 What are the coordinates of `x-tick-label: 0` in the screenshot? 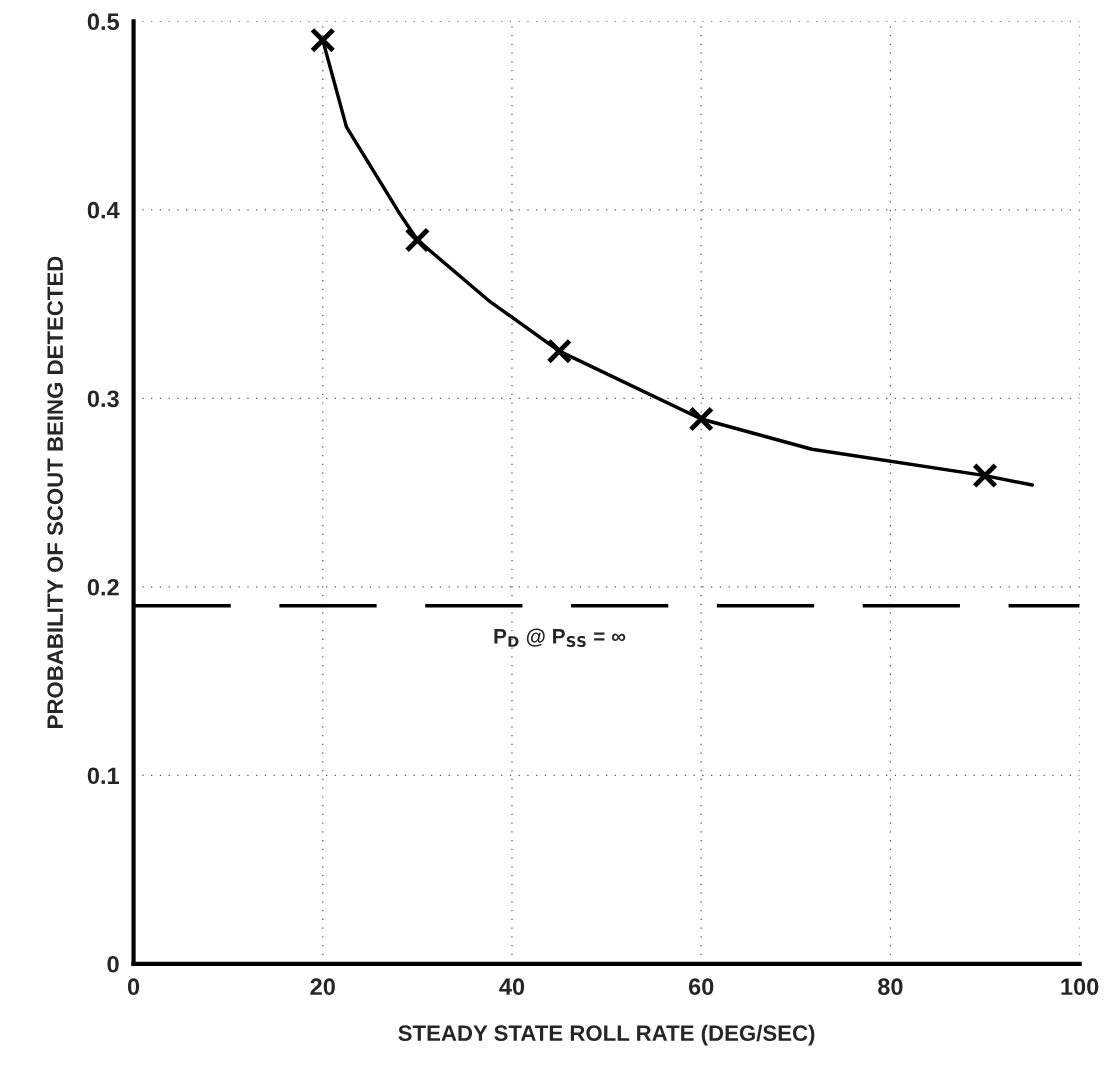 It's located at (133, 987).